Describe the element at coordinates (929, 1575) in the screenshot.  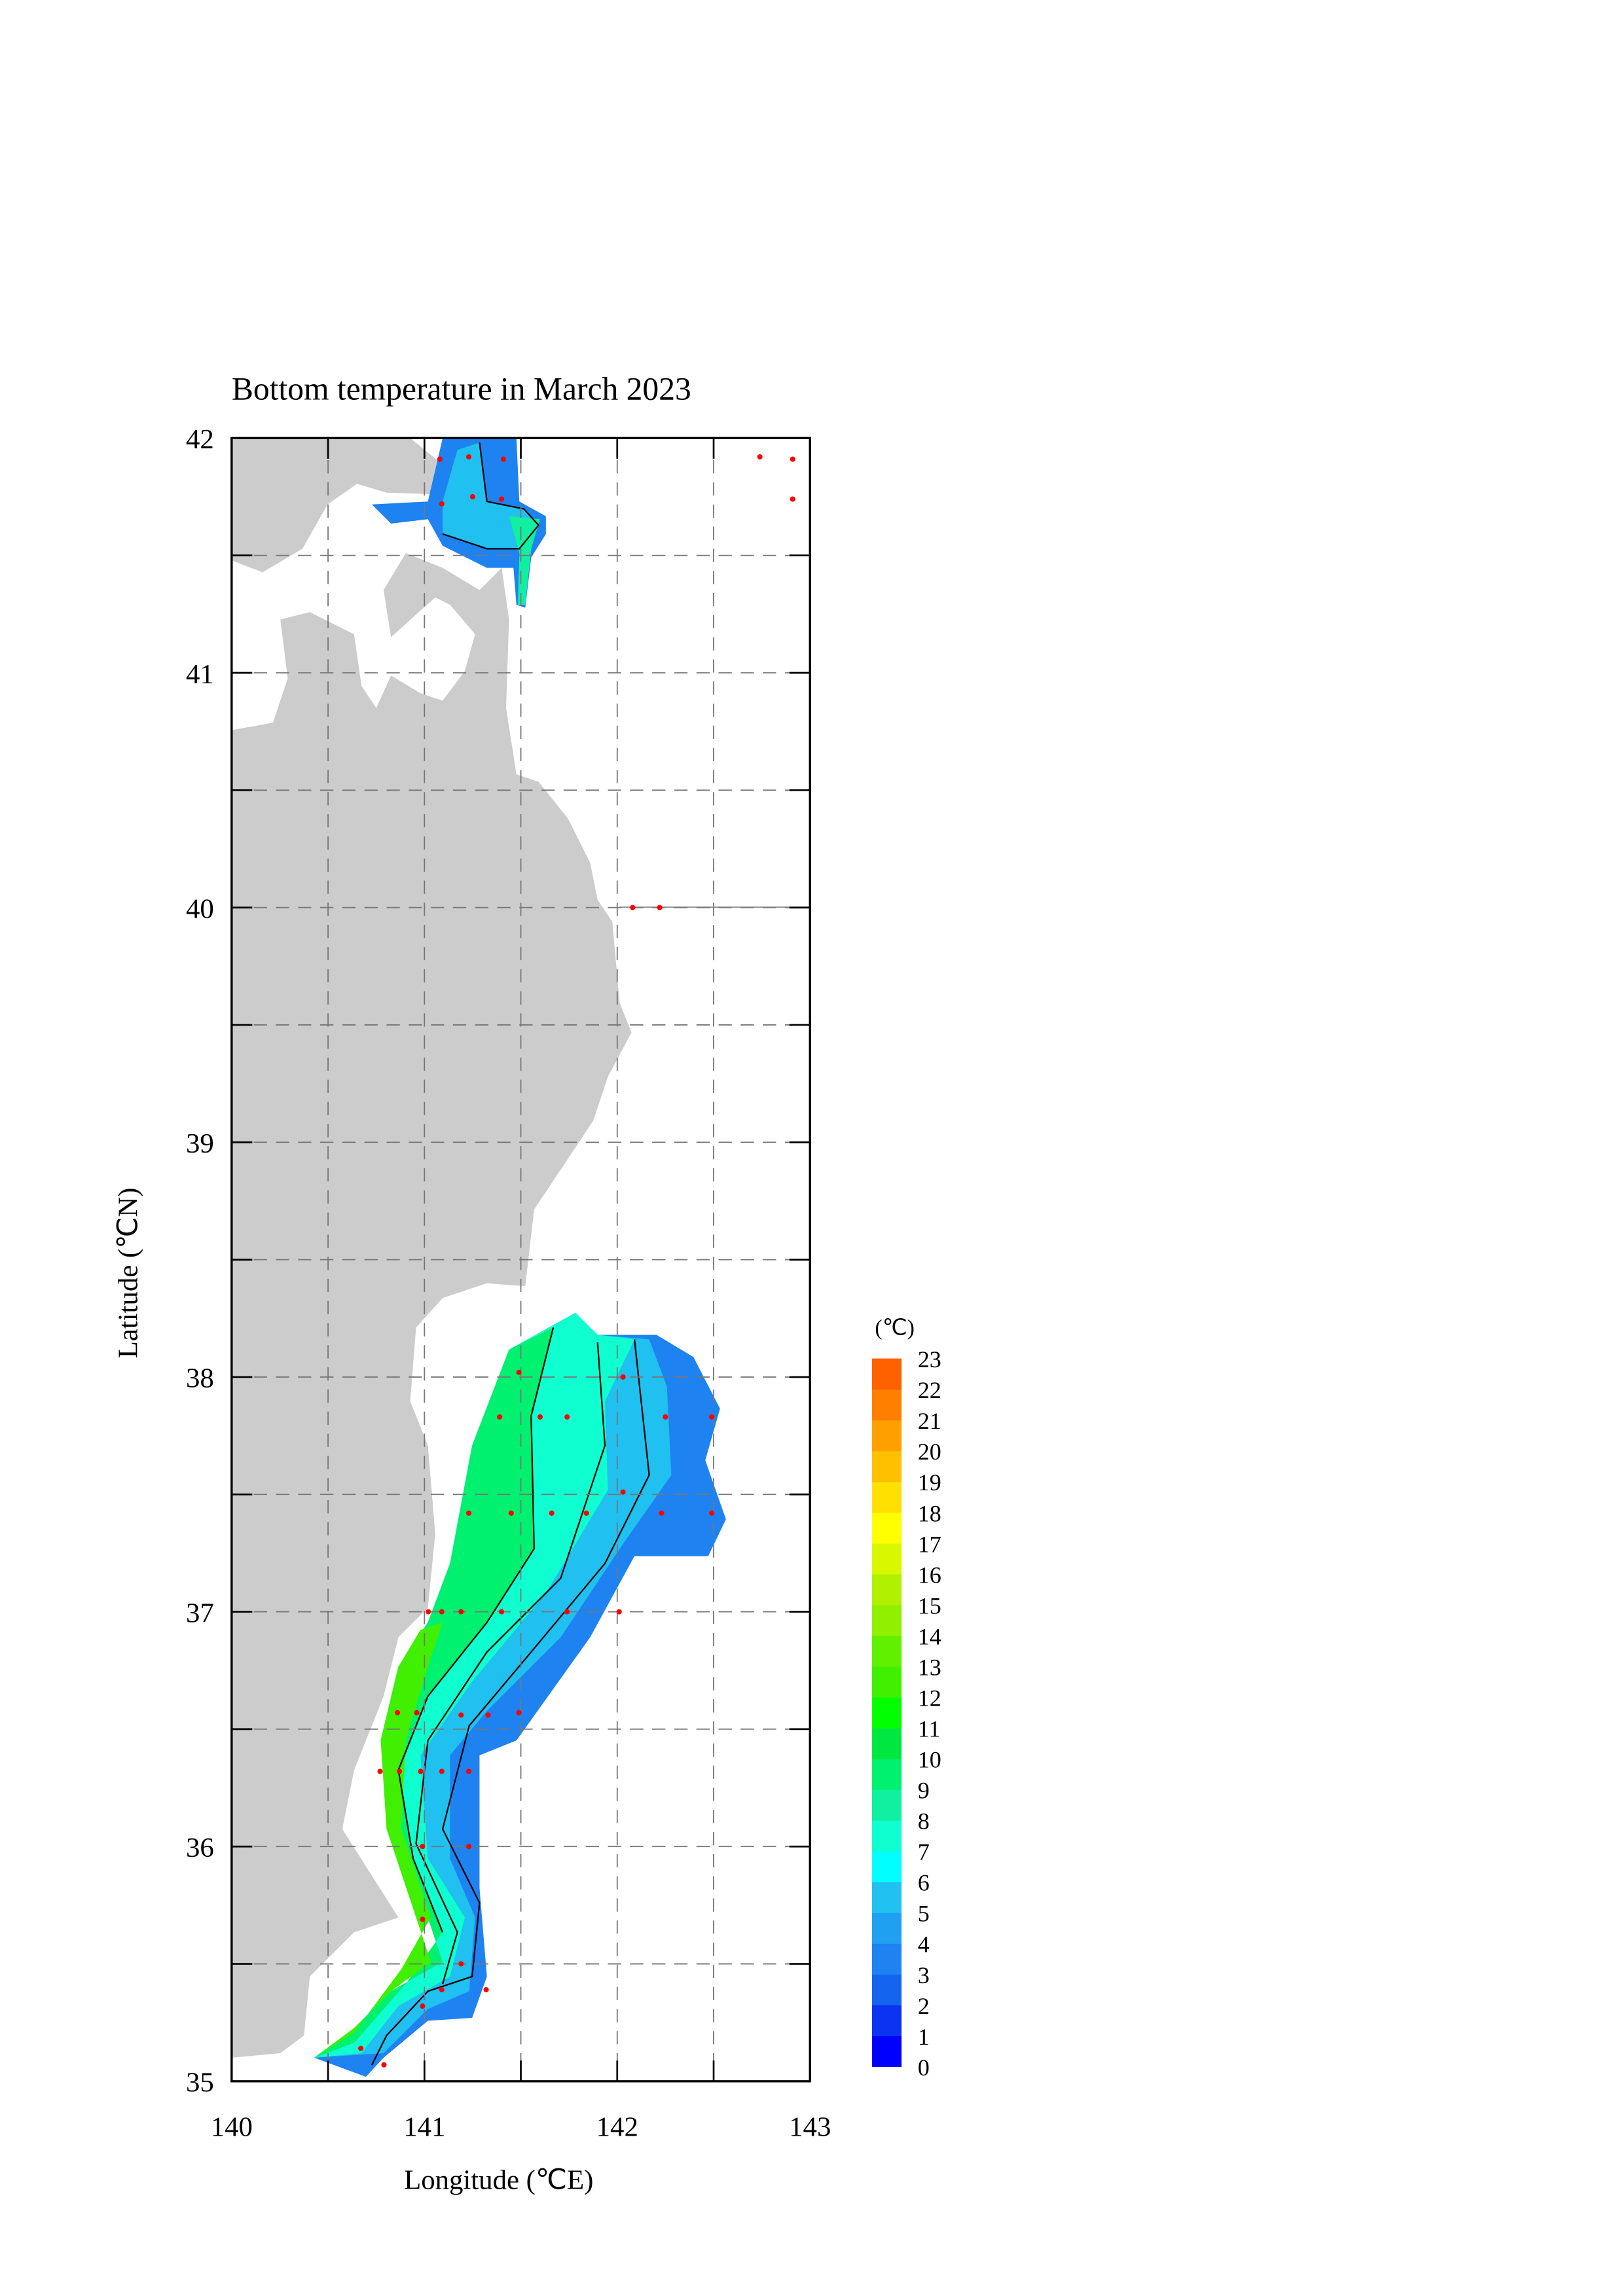
I see `colorbar-label: 16` at that location.